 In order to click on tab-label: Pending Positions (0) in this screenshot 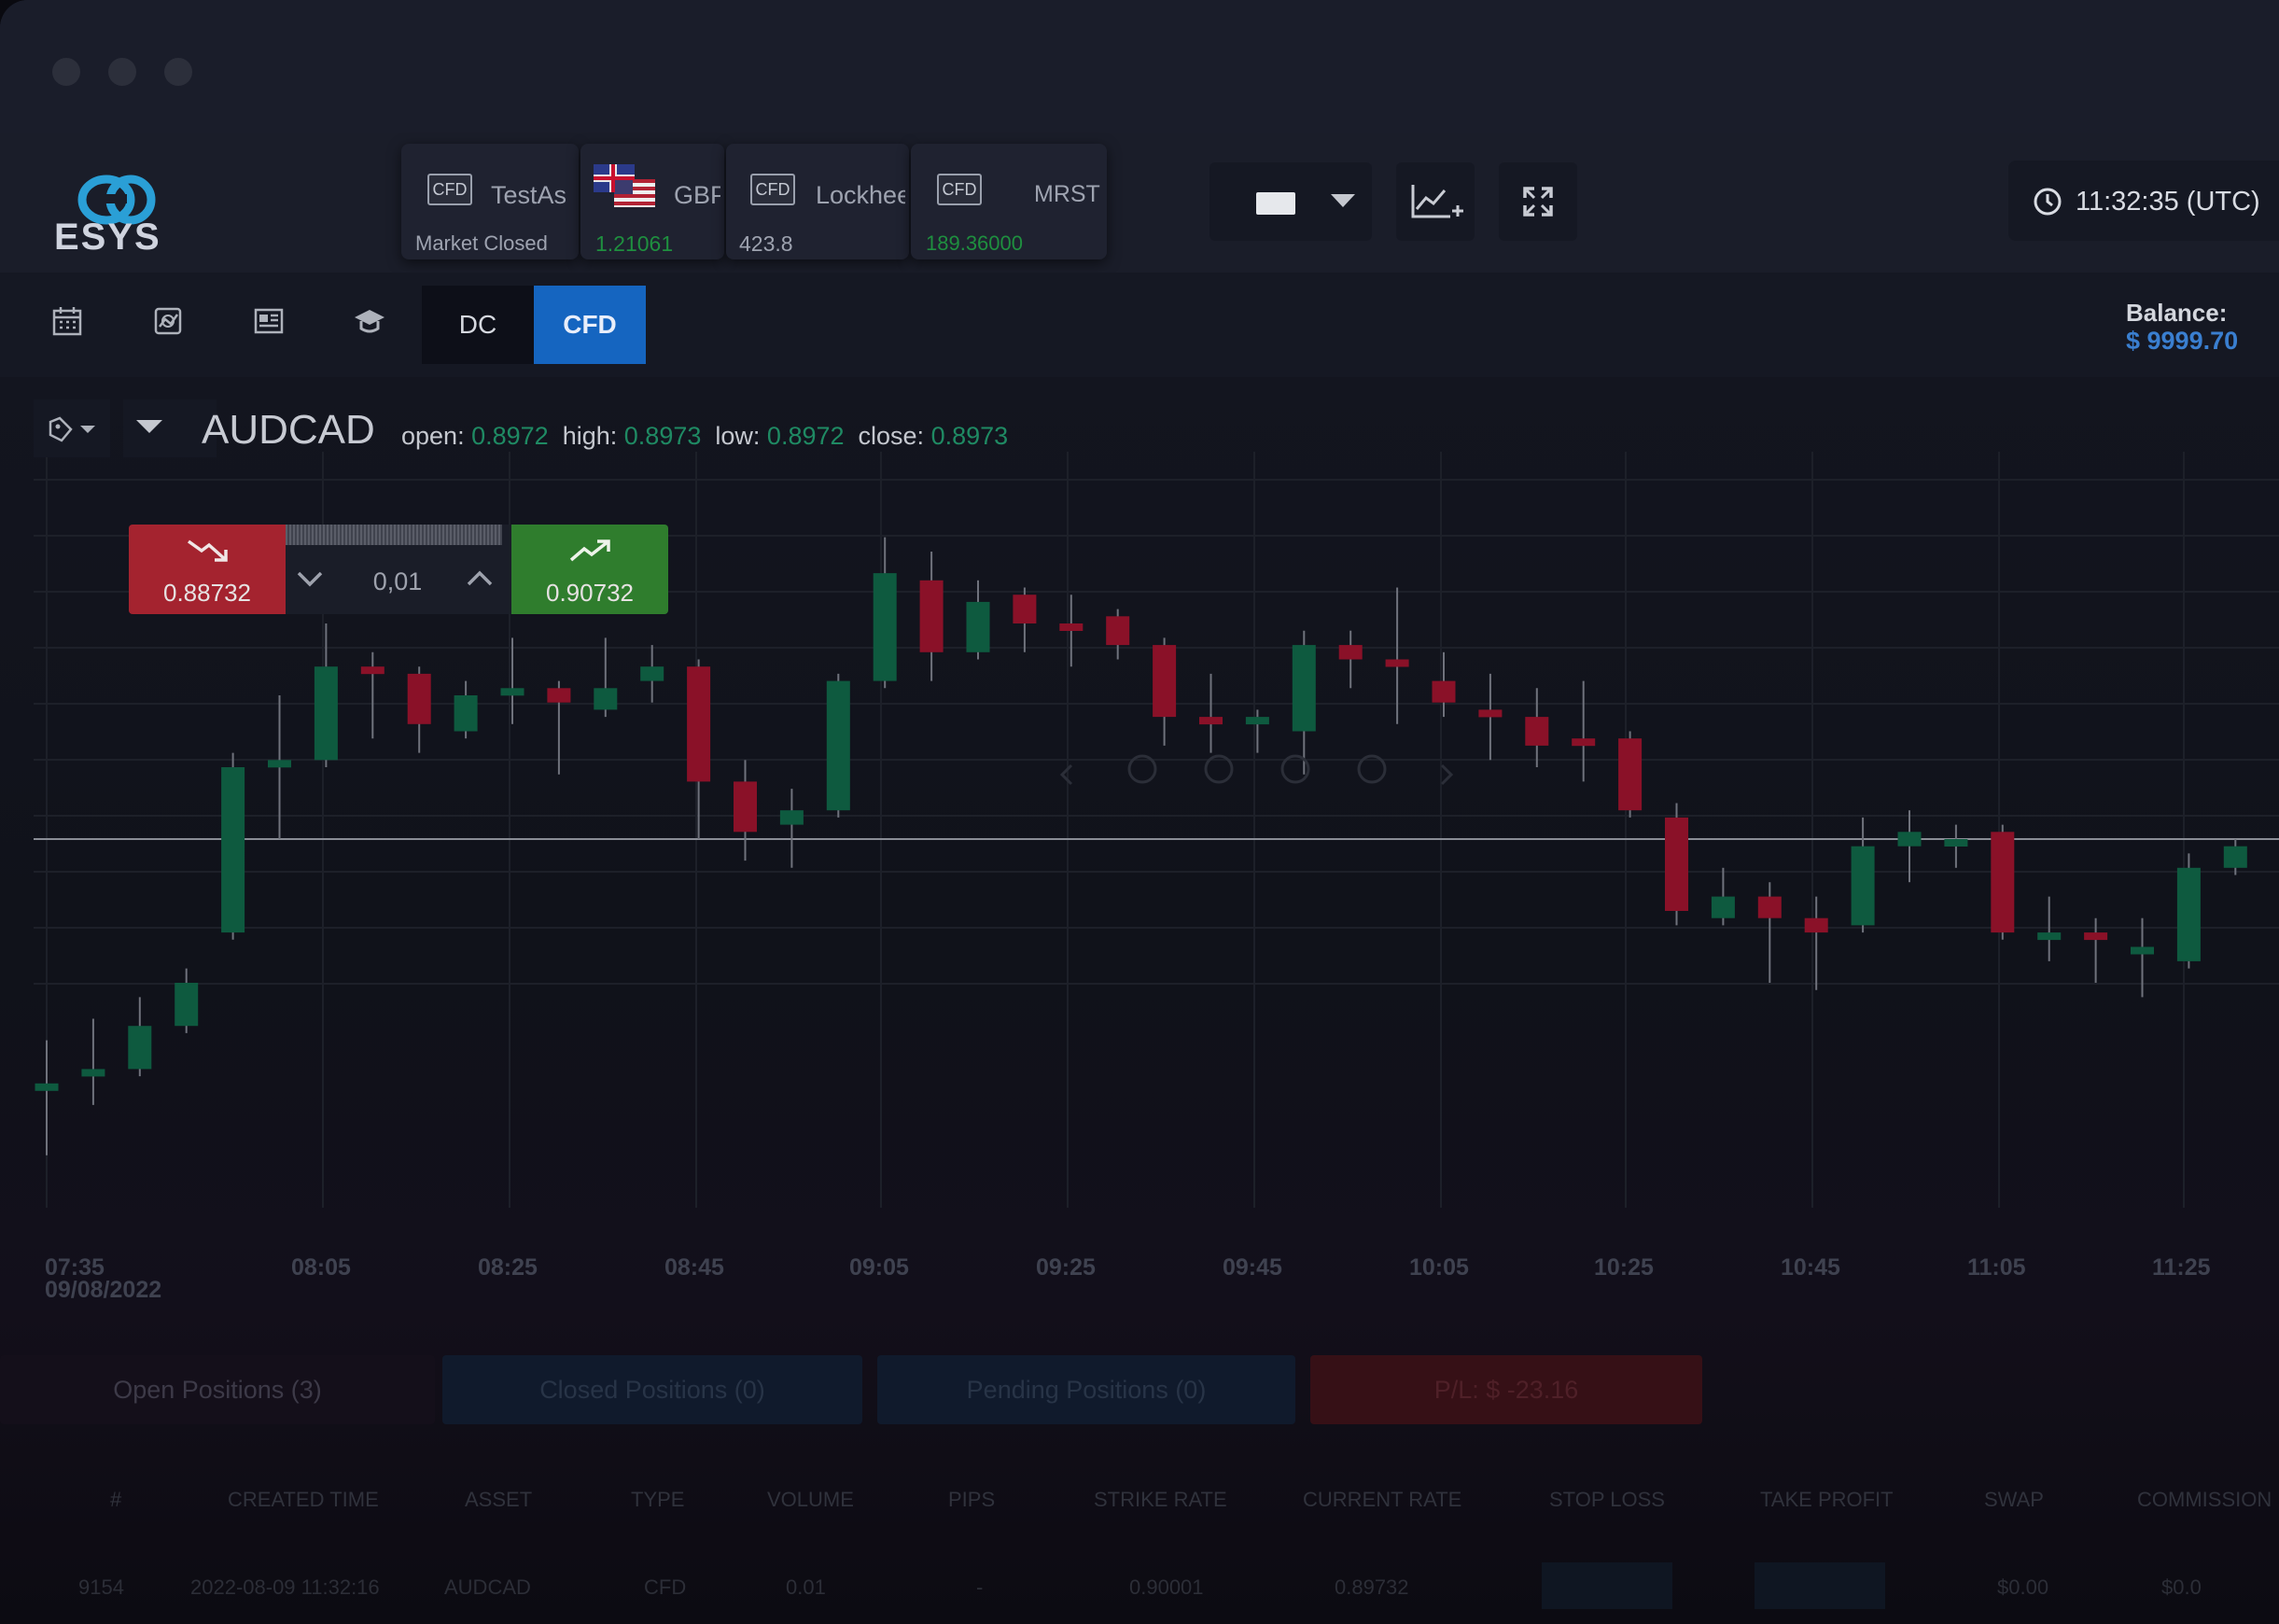, I will do `click(1087, 1390)`.